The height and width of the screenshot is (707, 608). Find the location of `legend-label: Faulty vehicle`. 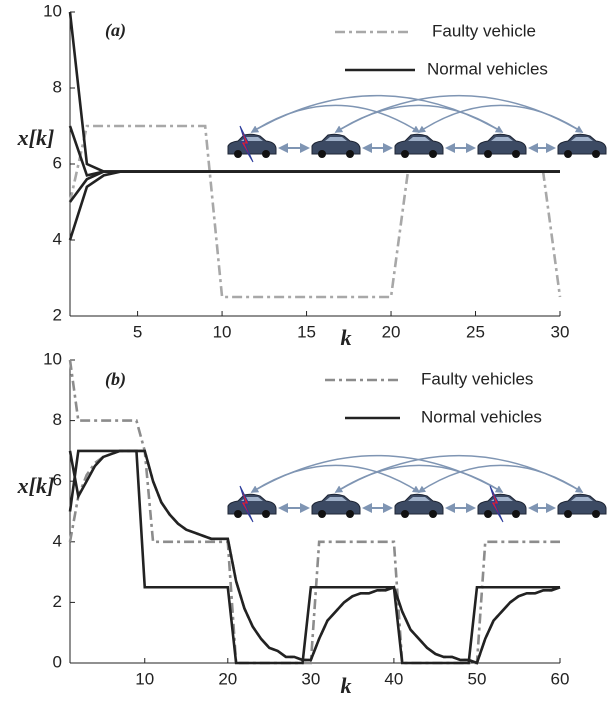

legend-label: Faulty vehicle is located at coordinates (484, 30).